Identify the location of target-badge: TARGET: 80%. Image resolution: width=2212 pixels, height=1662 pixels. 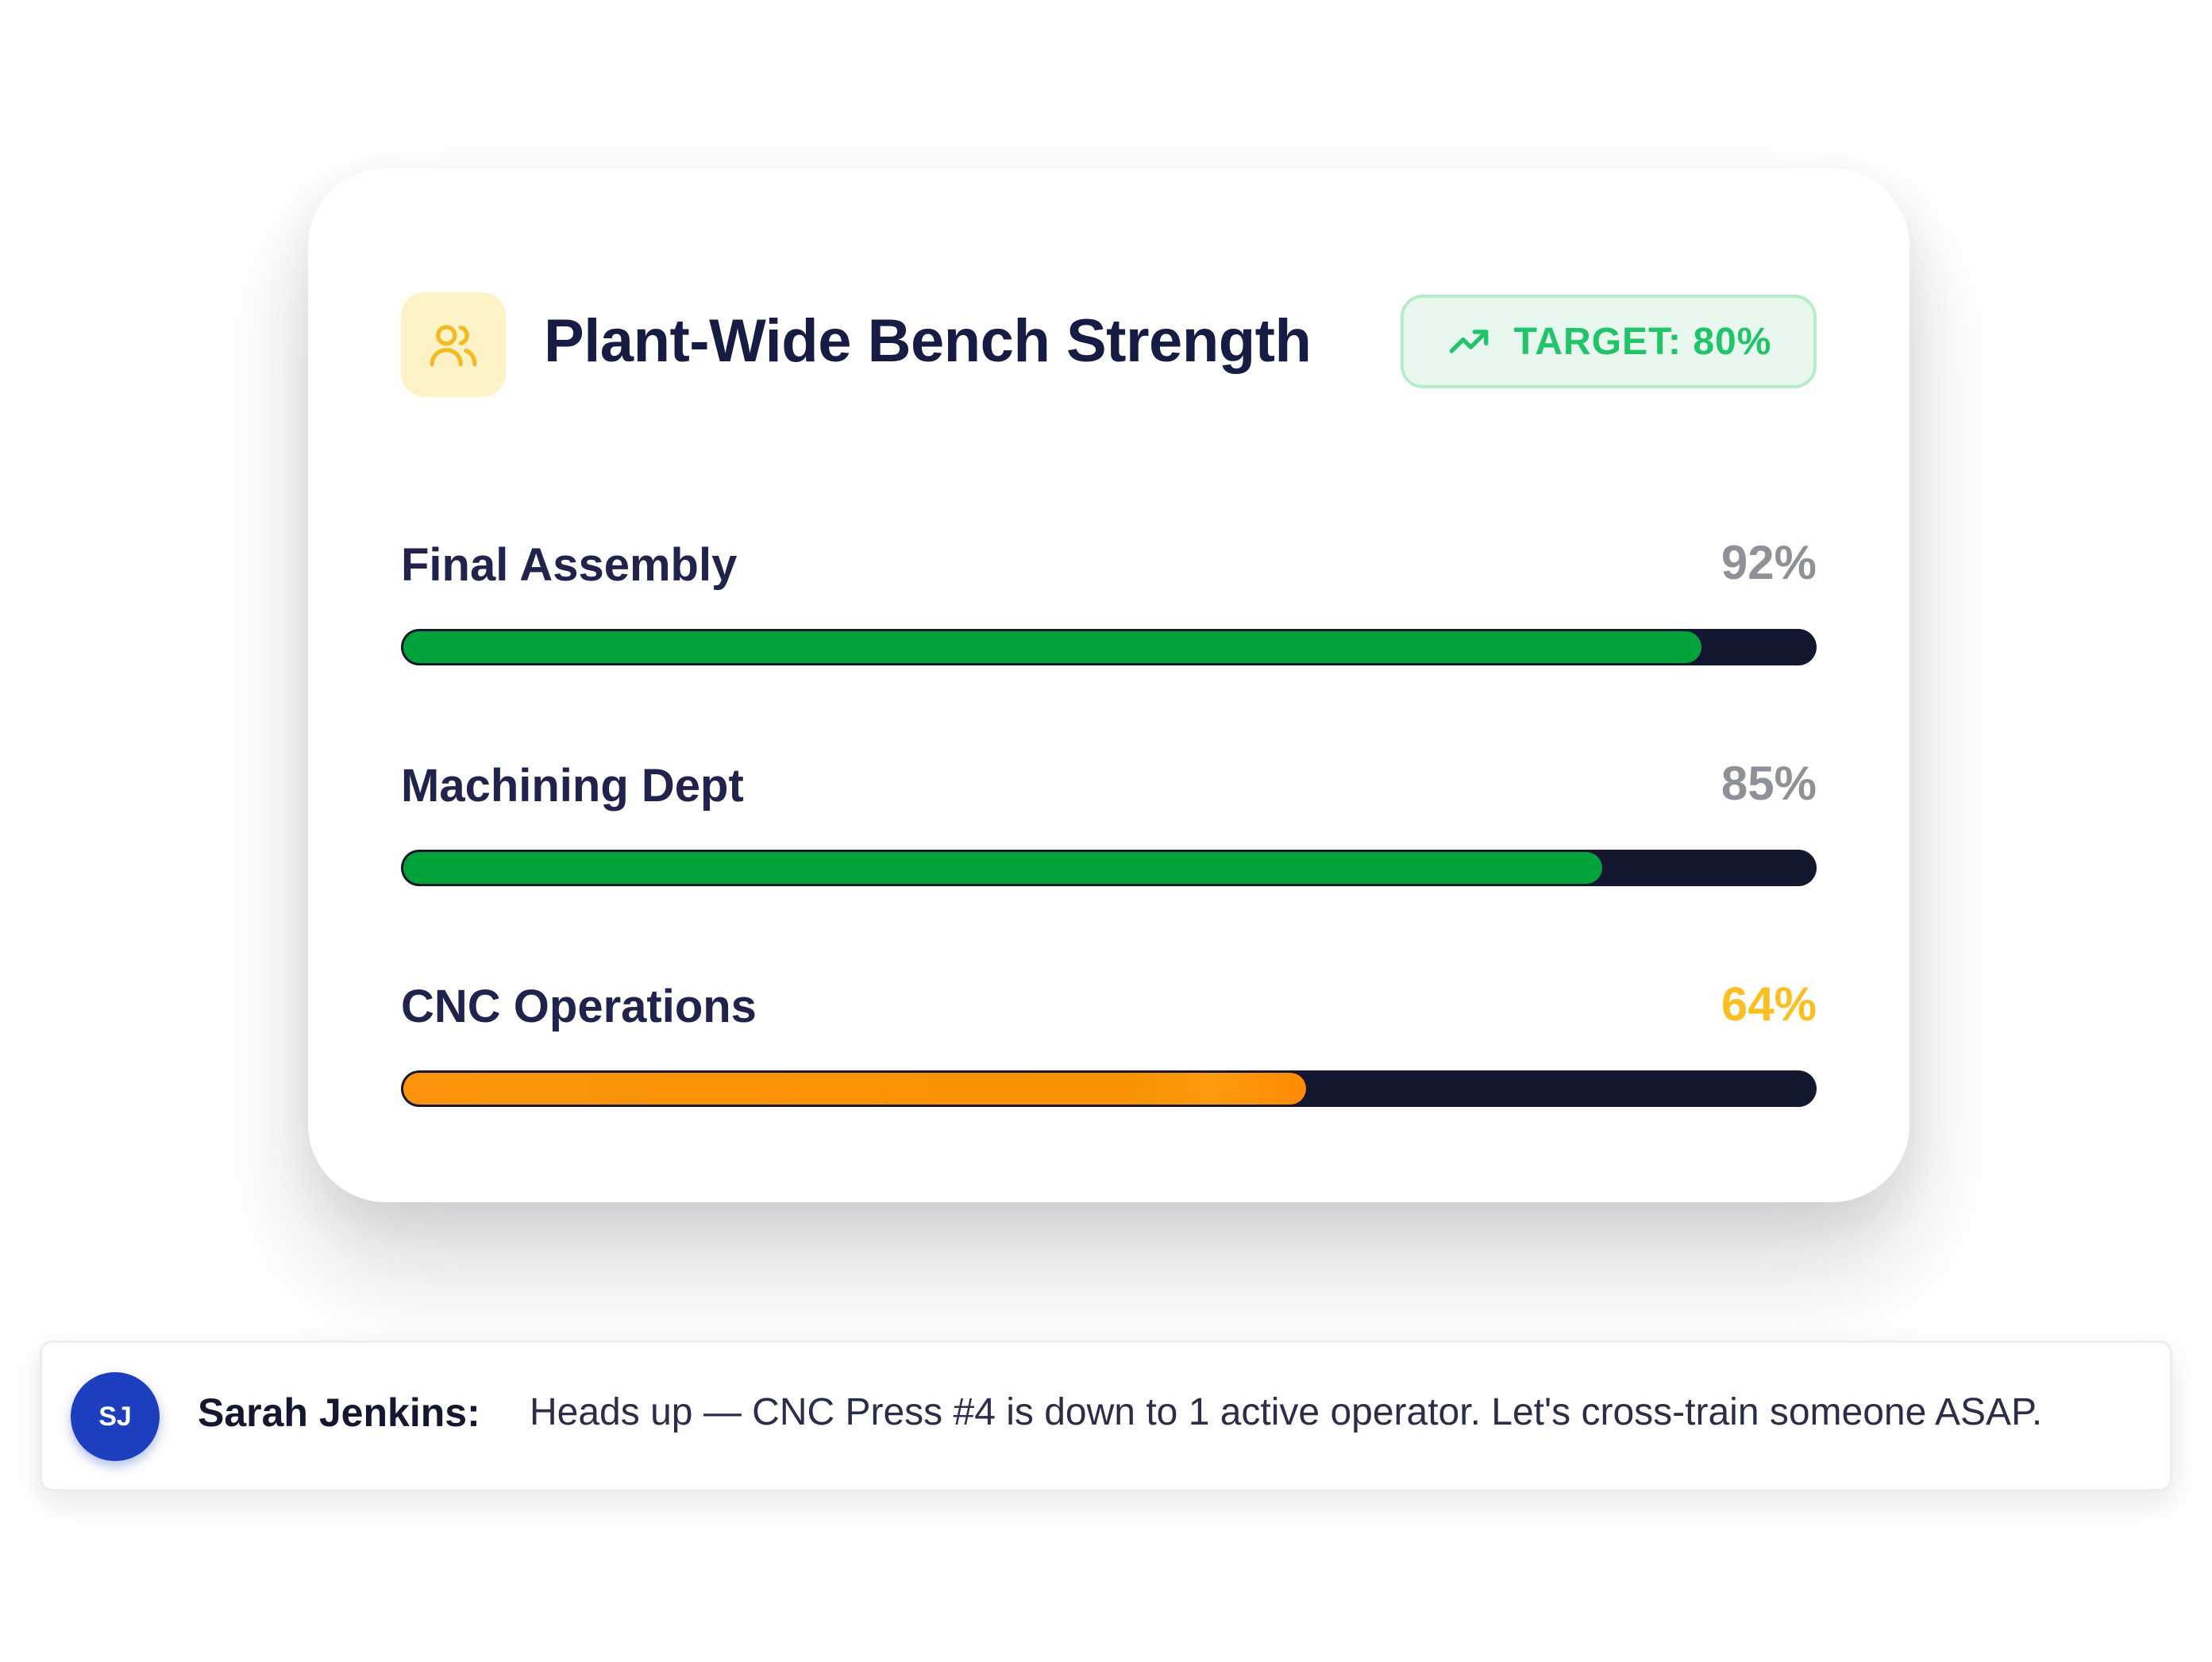
(1609, 341).